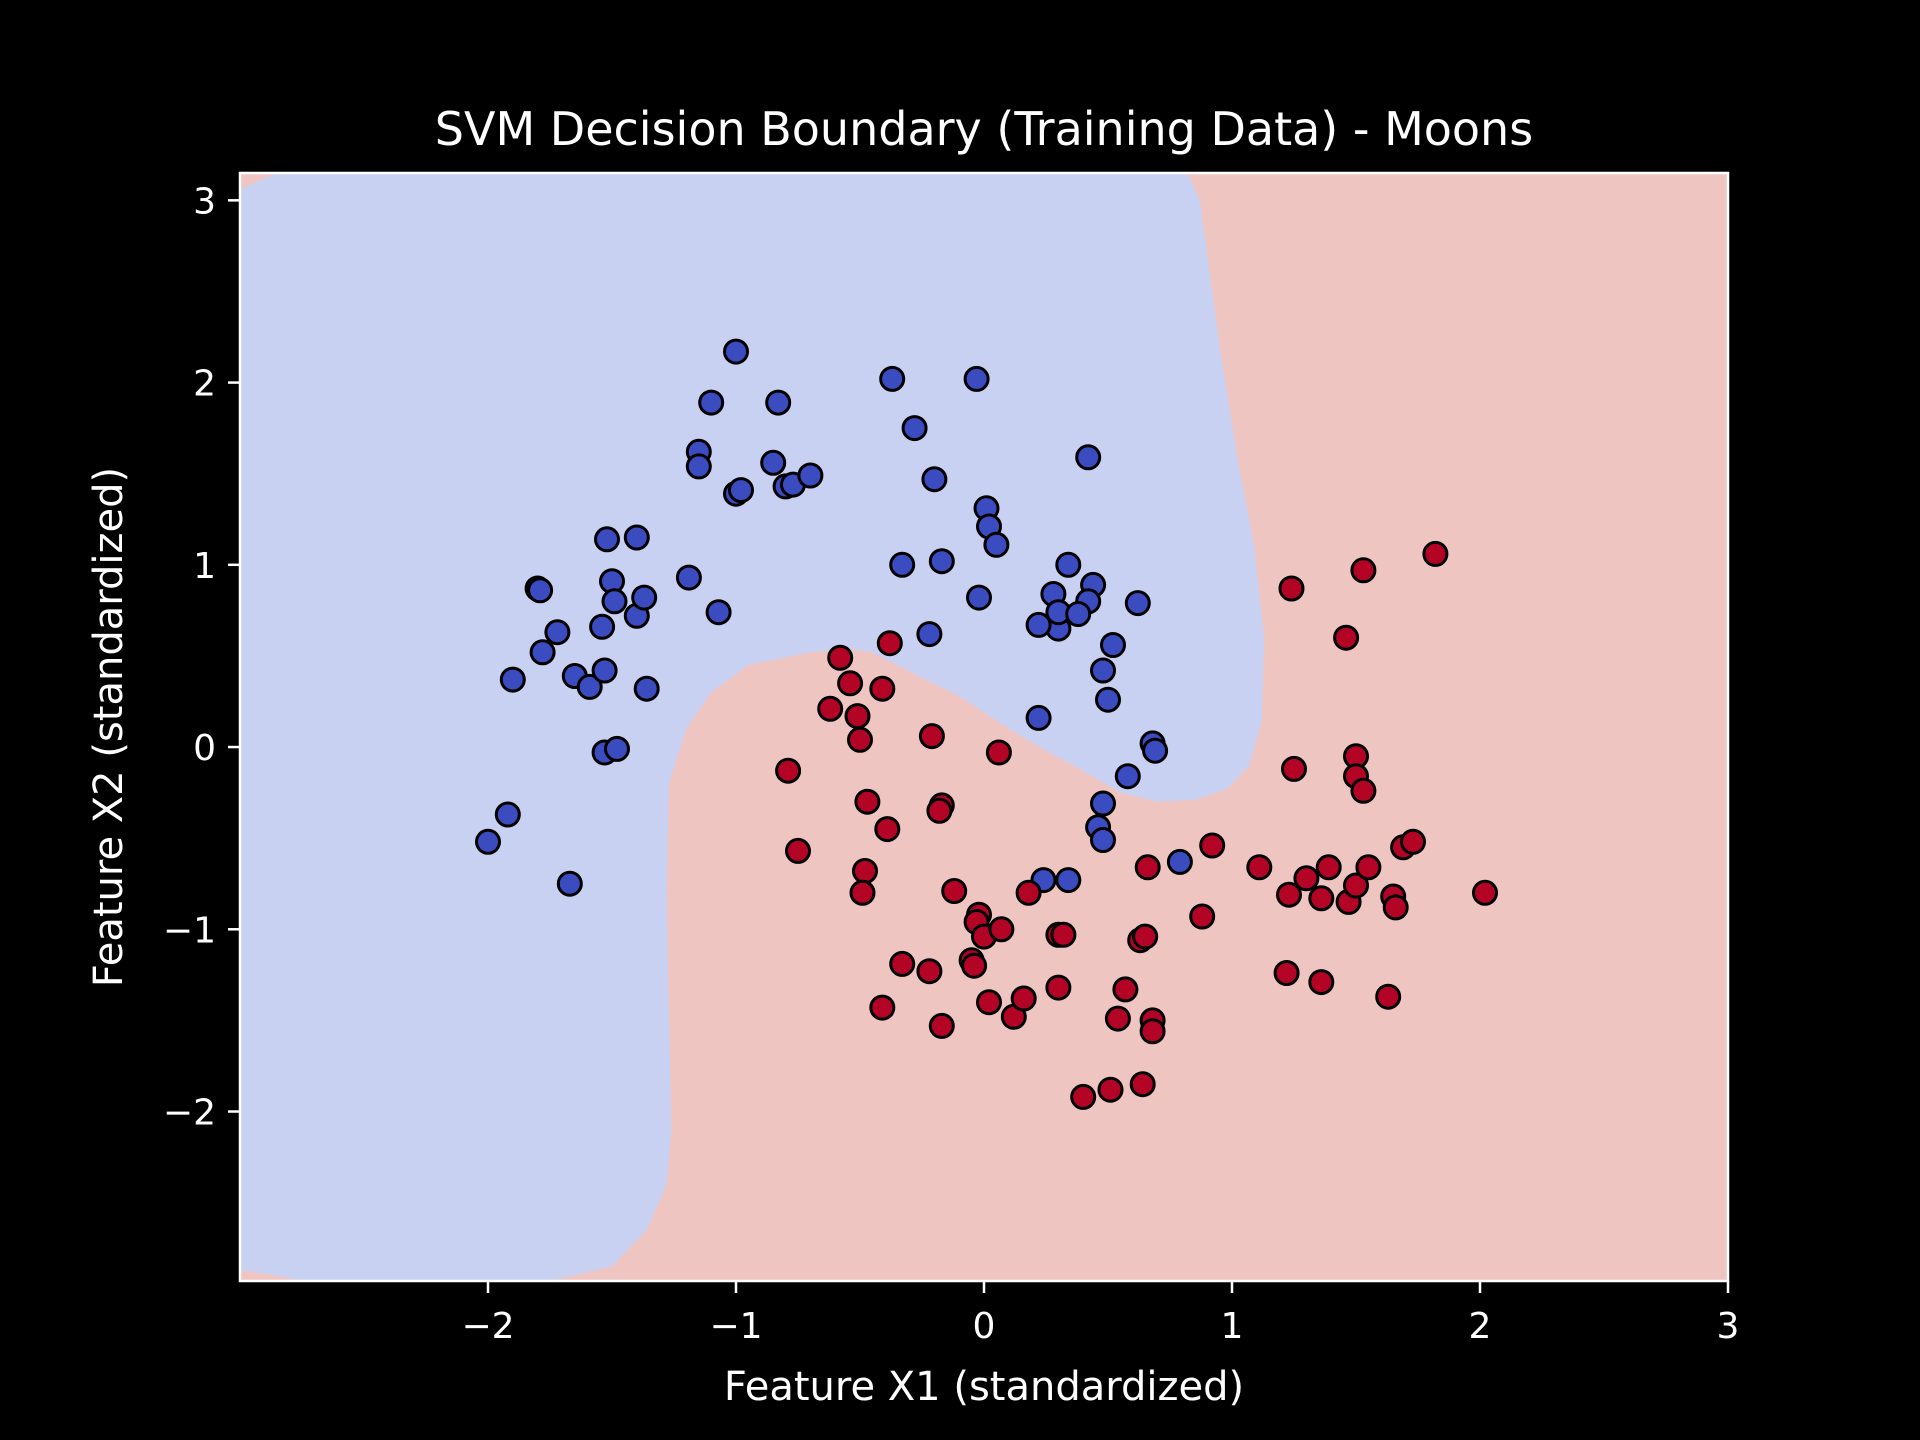  What do you see at coordinates (109, 727) in the screenshot?
I see `y-axis-label: Feature X2 (standardized)` at bounding box center [109, 727].